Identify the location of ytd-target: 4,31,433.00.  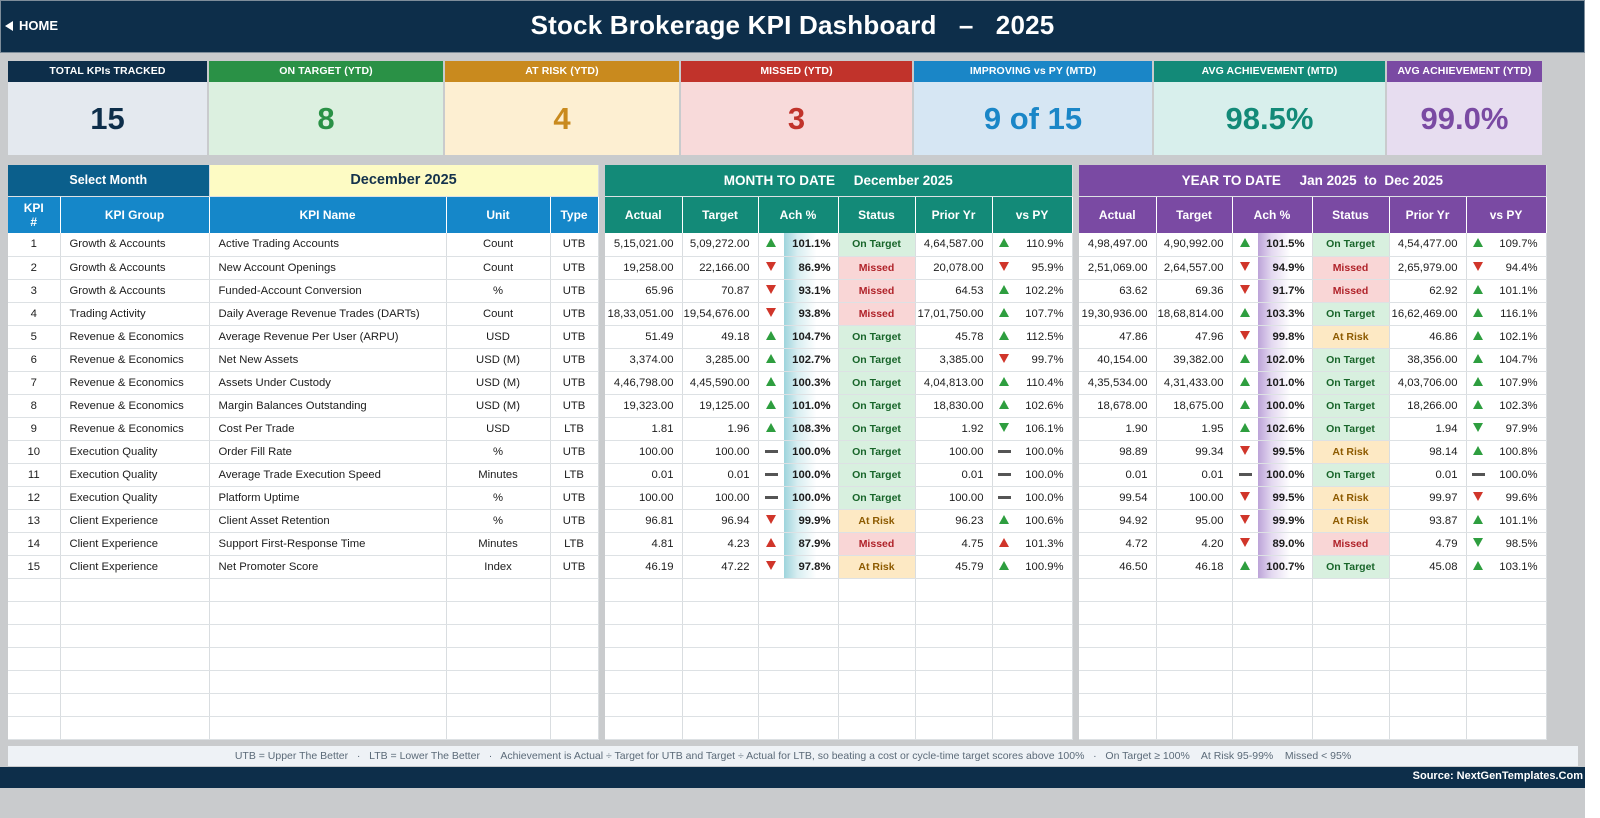
(1194, 383).